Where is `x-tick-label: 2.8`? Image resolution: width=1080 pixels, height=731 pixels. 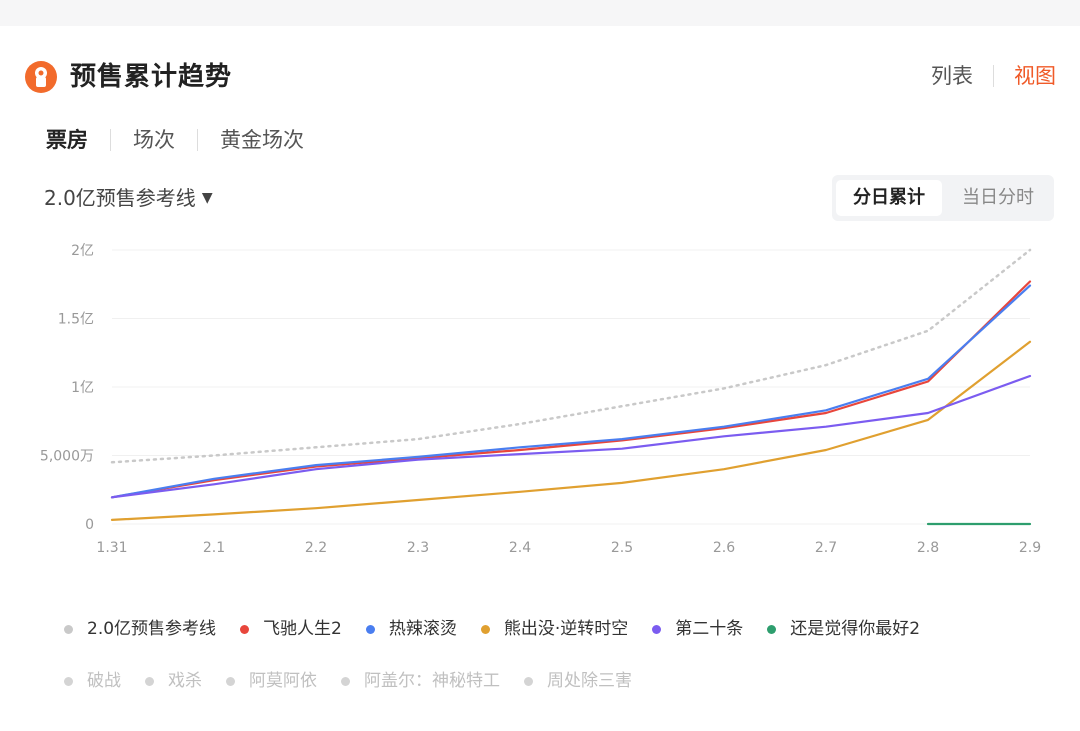
x-tick-label: 2.8 is located at coordinates (928, 548).